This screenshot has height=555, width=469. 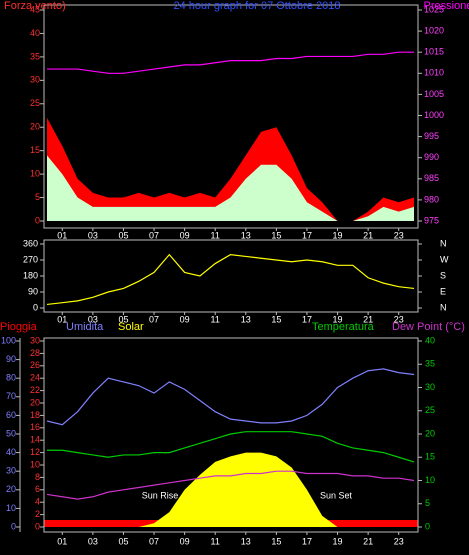 I want to click on annotation: Sun Set, so click(x=336, y=495).